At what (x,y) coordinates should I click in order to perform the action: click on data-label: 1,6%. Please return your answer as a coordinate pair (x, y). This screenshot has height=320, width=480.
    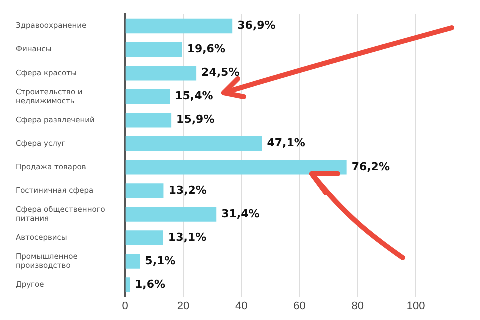
    Looking at the image, I should click on (150, 284).